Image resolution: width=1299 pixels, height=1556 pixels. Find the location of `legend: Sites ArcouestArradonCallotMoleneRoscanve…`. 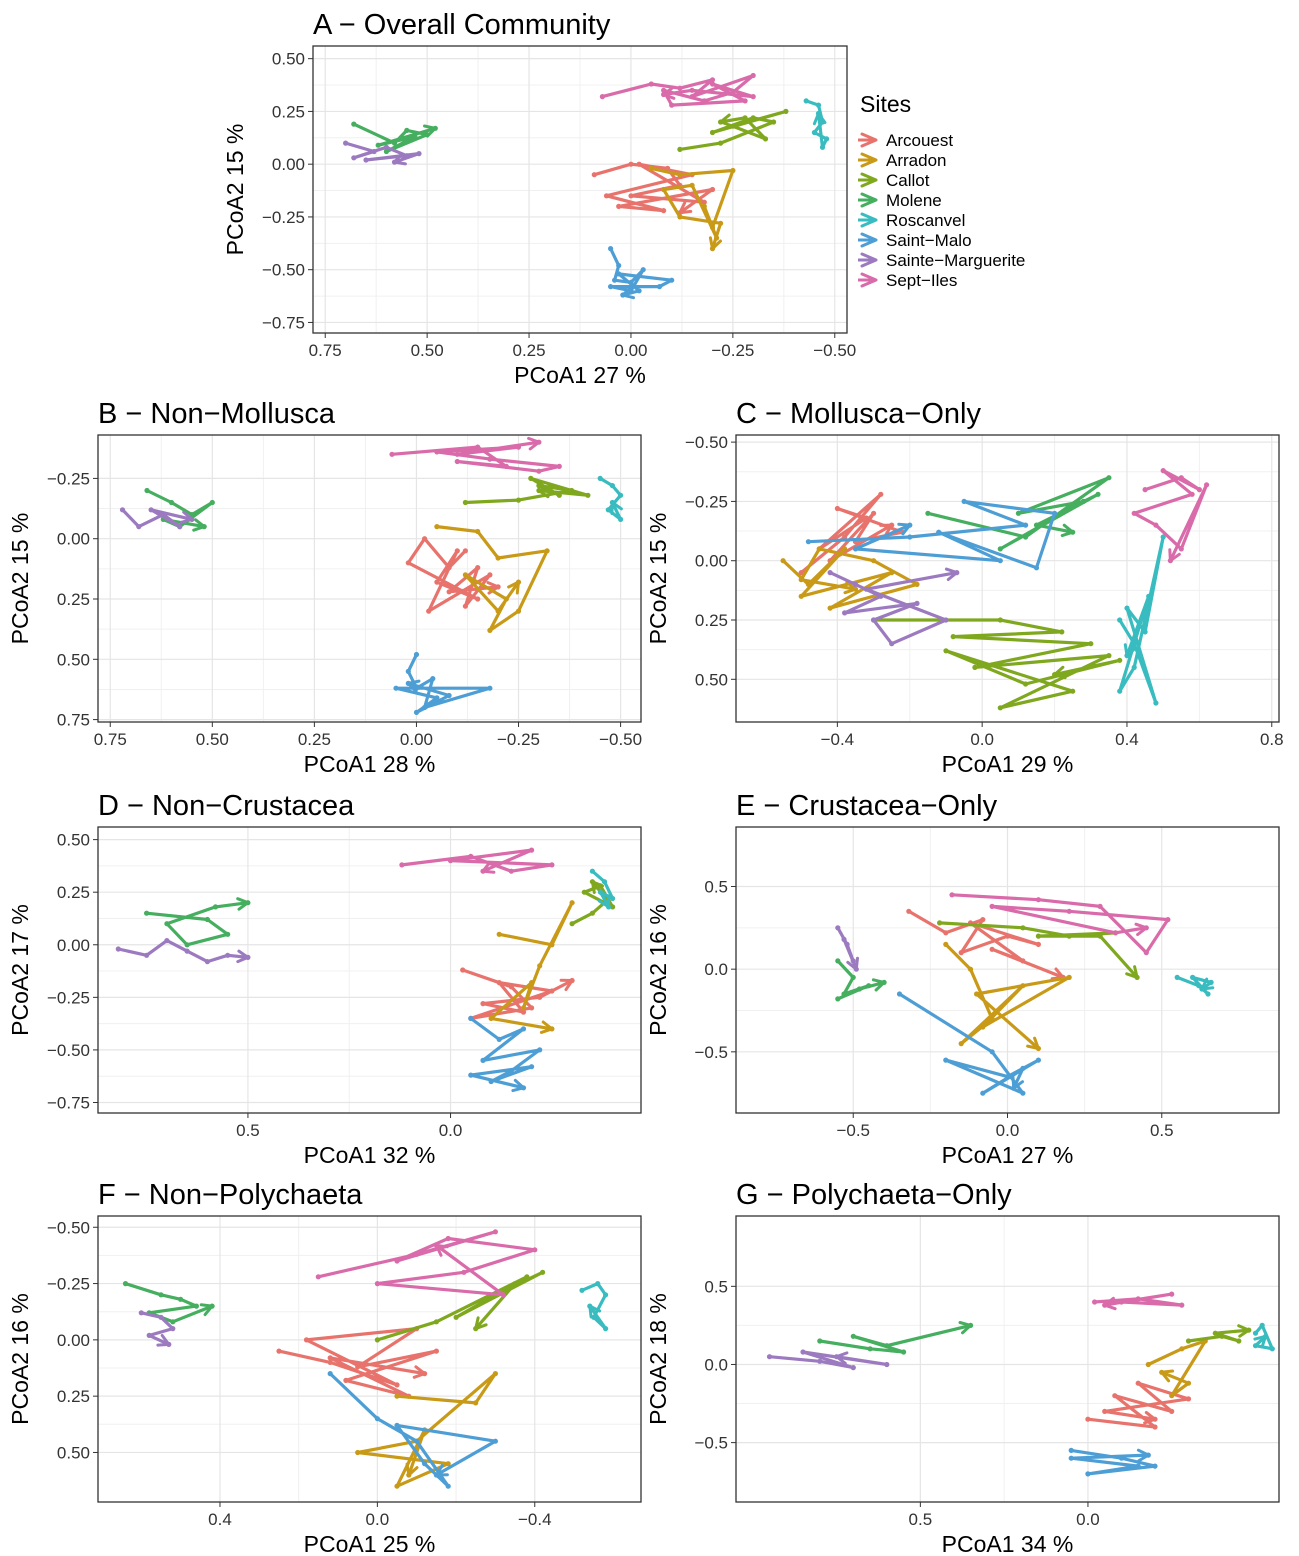

legend: Sites ArcouestArradonCallotMoleneRoscanve… is located at coordinates (941, 190).